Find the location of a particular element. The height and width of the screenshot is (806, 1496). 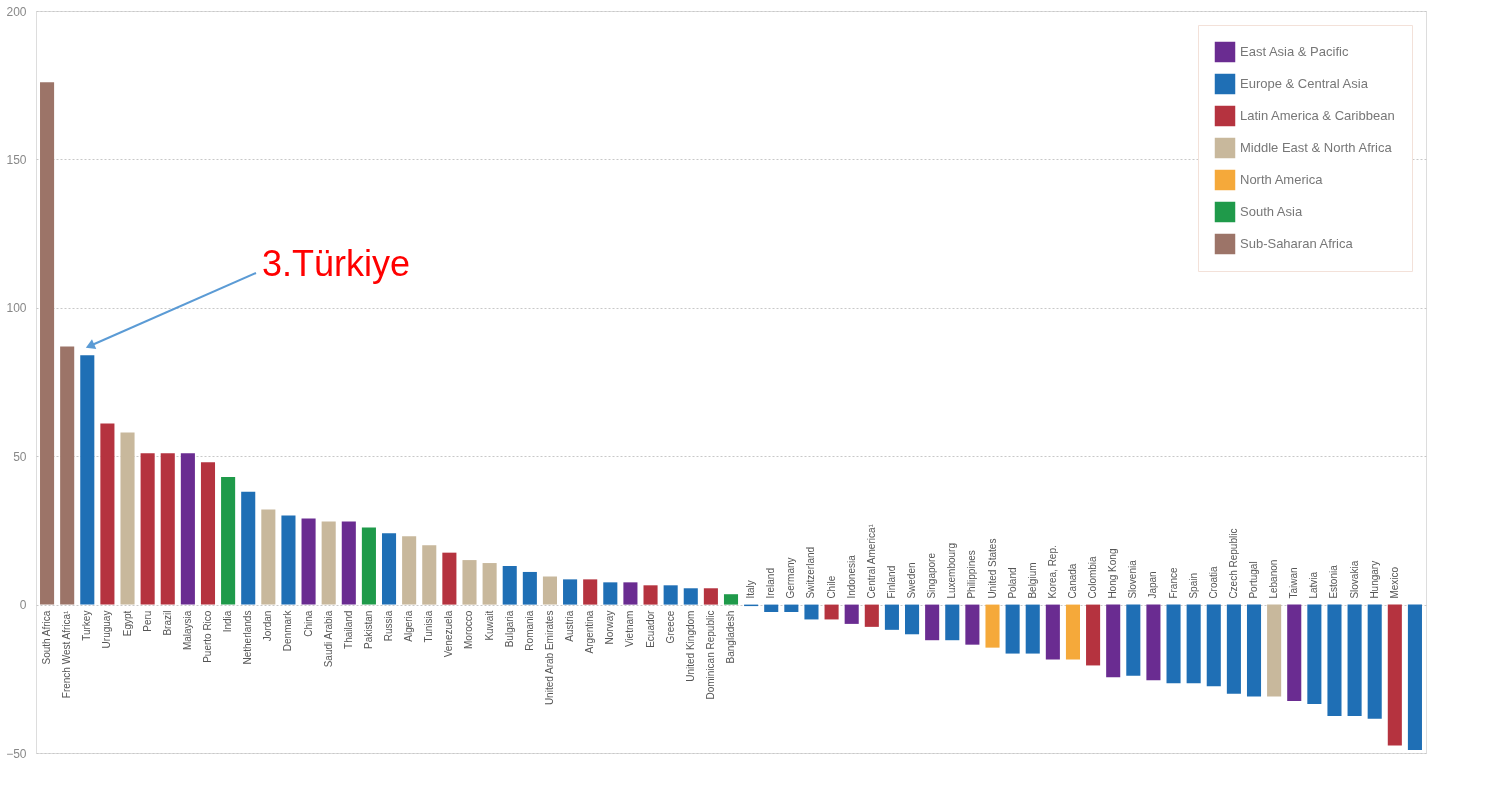

x-tick-label: Greece is located at coordinates (670, 627).